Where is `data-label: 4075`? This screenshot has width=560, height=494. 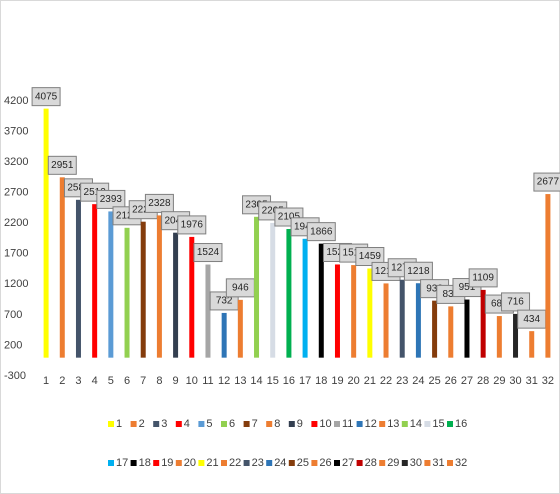 data-label: 4075 is located at coordinates (46, 96).